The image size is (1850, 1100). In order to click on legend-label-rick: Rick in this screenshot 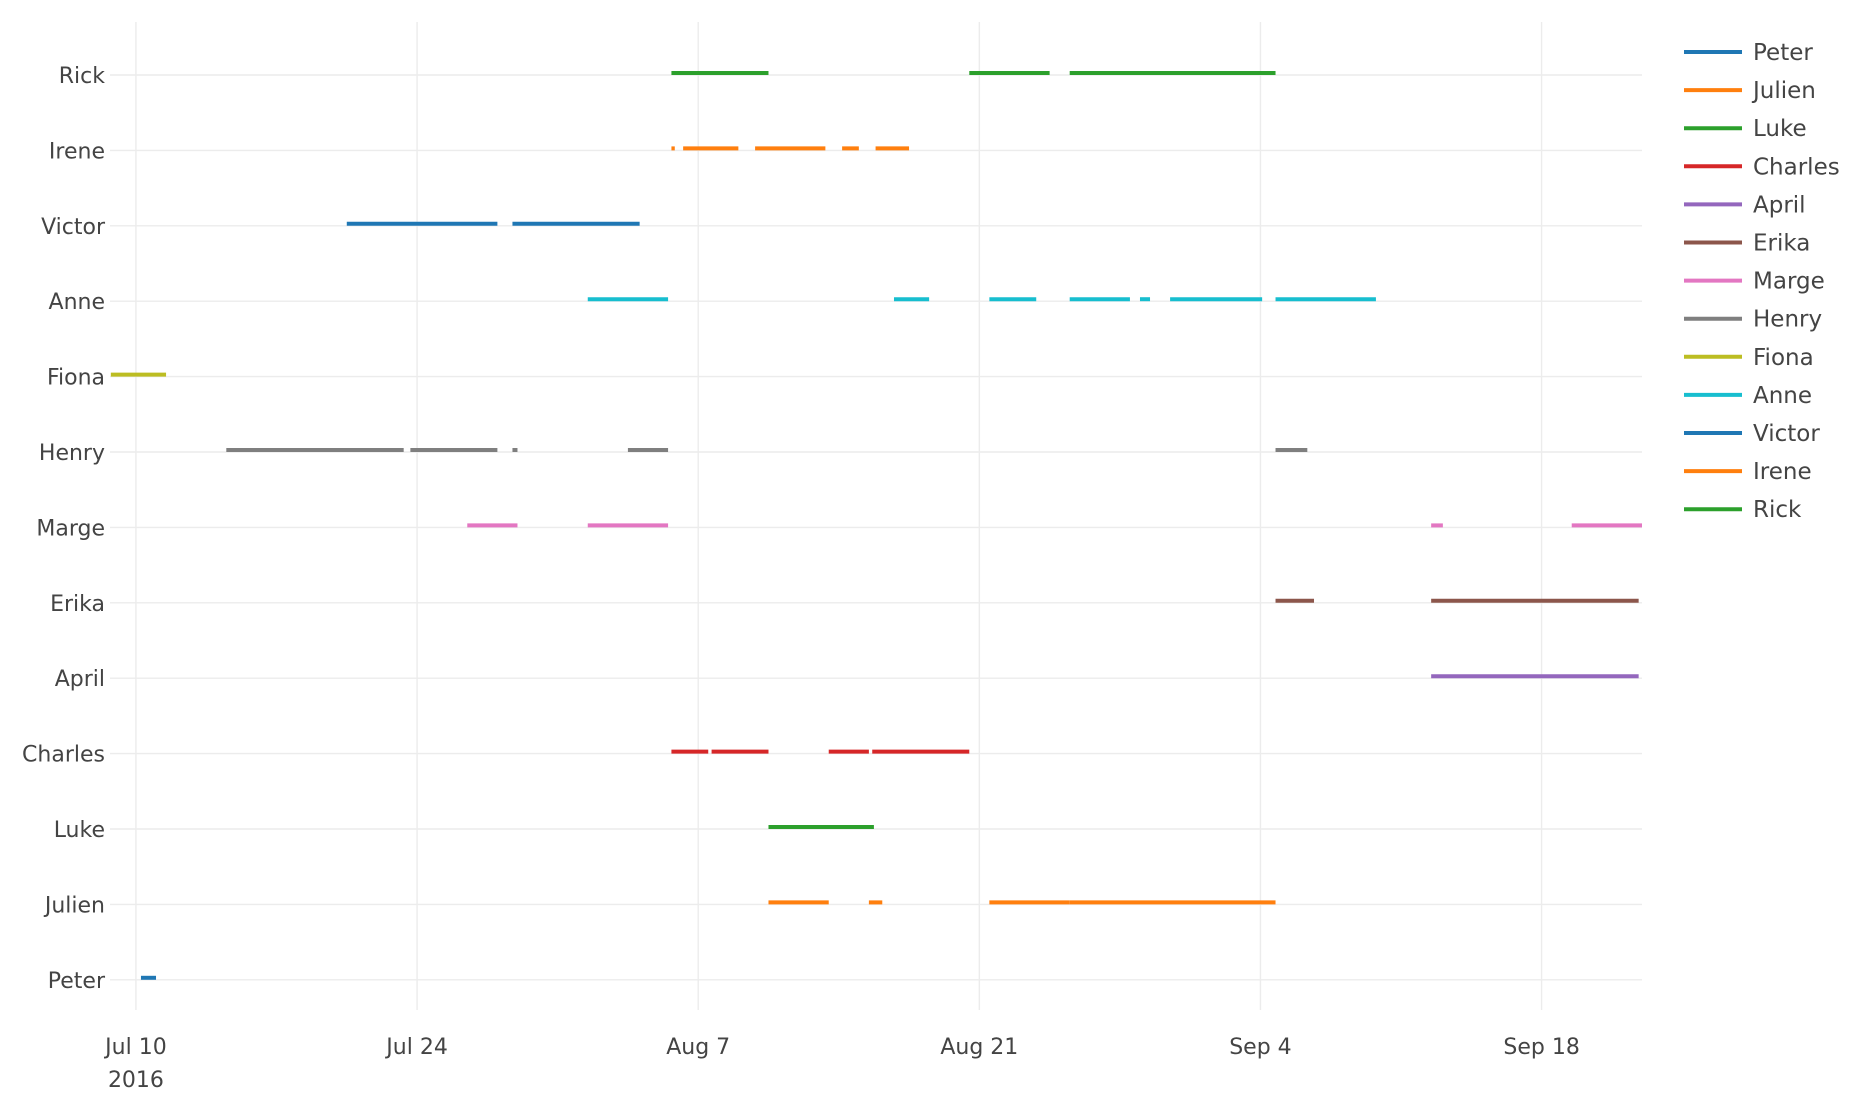, I will do `click(1777, 510)`.